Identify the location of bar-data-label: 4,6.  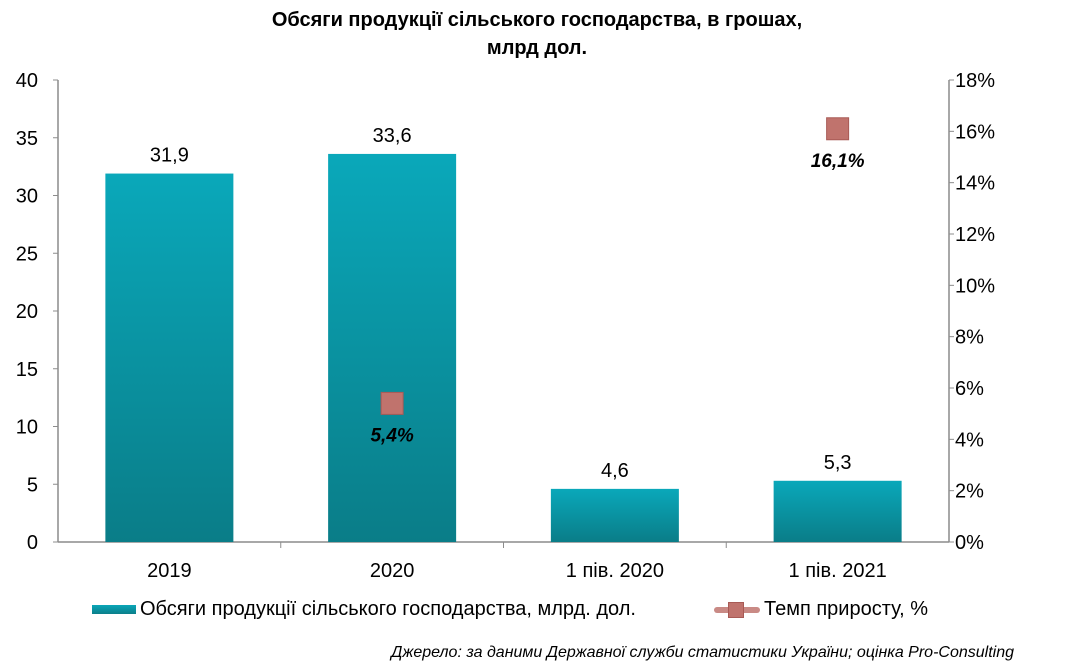
(615, 471).